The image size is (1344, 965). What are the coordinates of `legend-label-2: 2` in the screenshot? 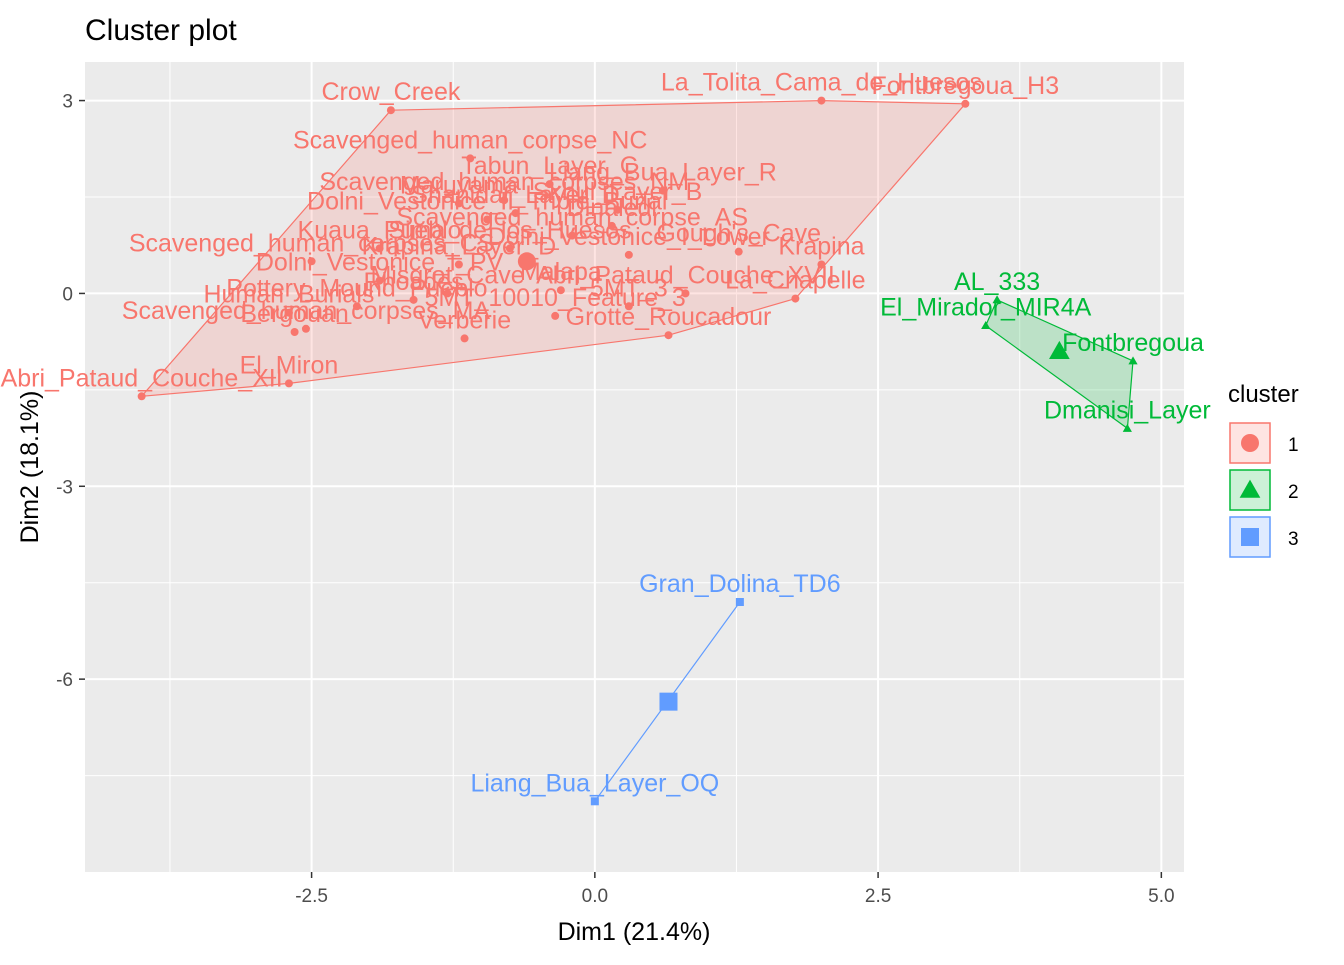 It's located at (1293, 492).